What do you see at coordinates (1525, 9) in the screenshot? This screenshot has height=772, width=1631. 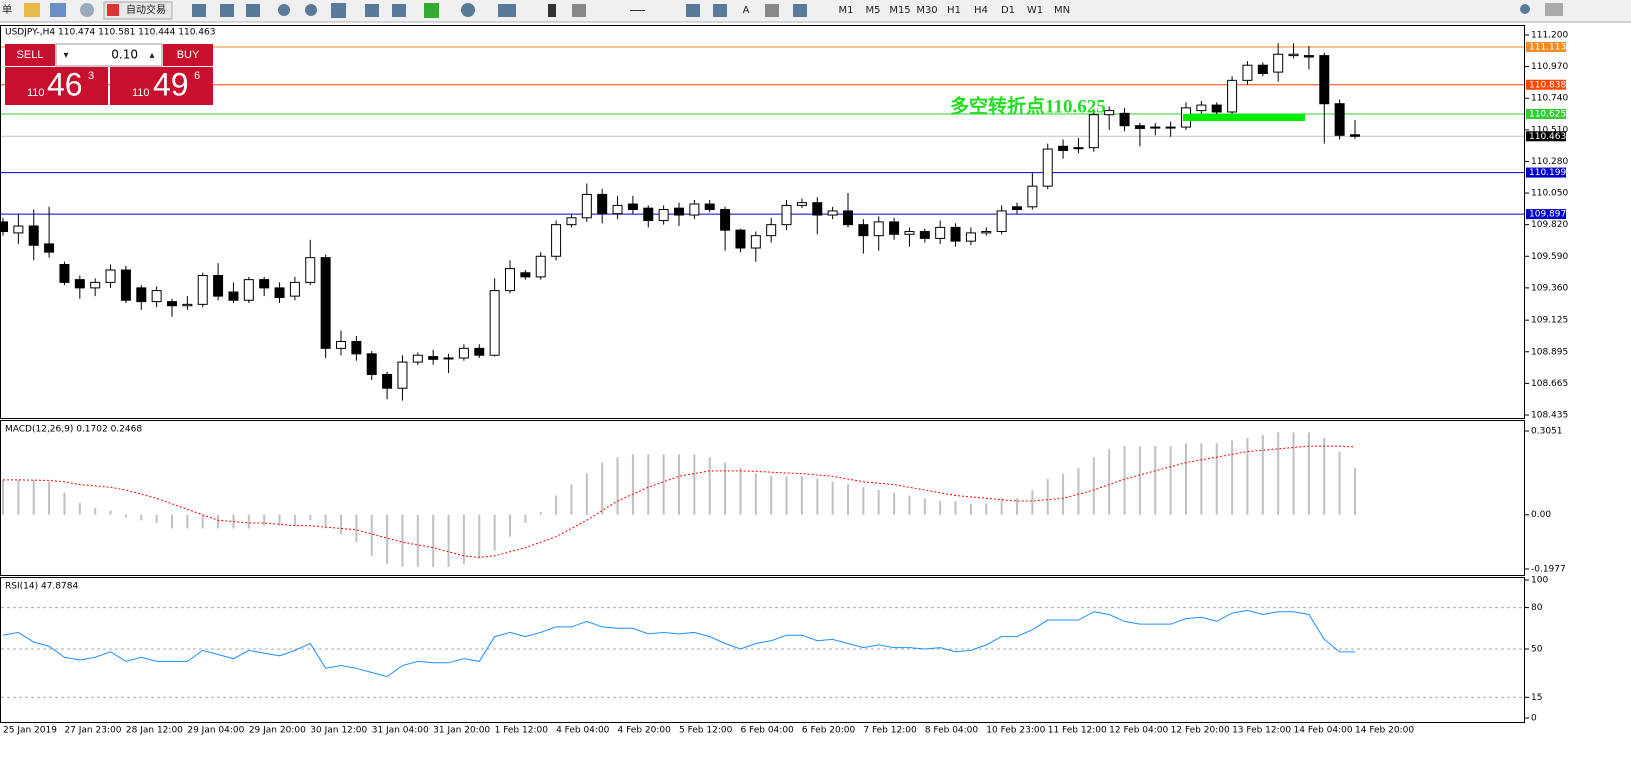 I see `search-icon` at bounding box center [1525, 9].